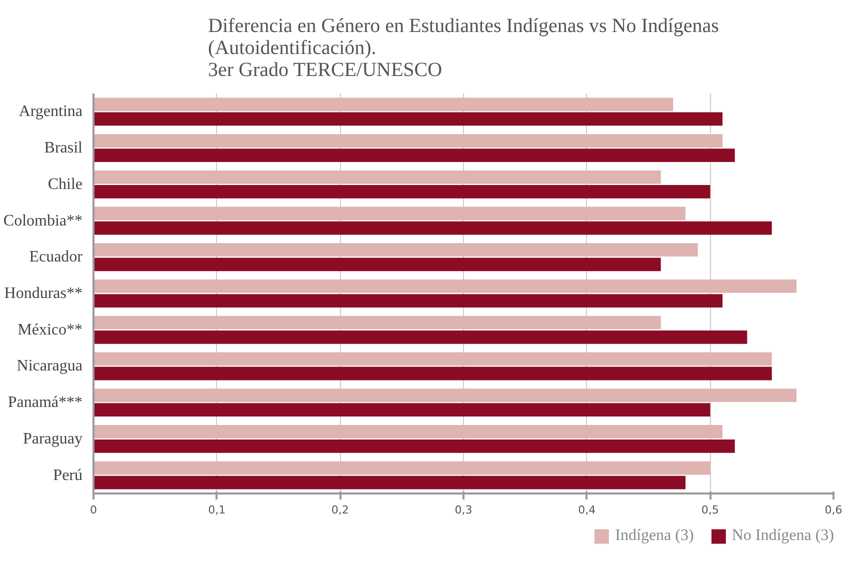 Image resolution: width=859 pixels, height=586 pixels. Describe the element at coordinates (340, 510) in the screenshot. I see `x-tick-label: 0,2` at that location.